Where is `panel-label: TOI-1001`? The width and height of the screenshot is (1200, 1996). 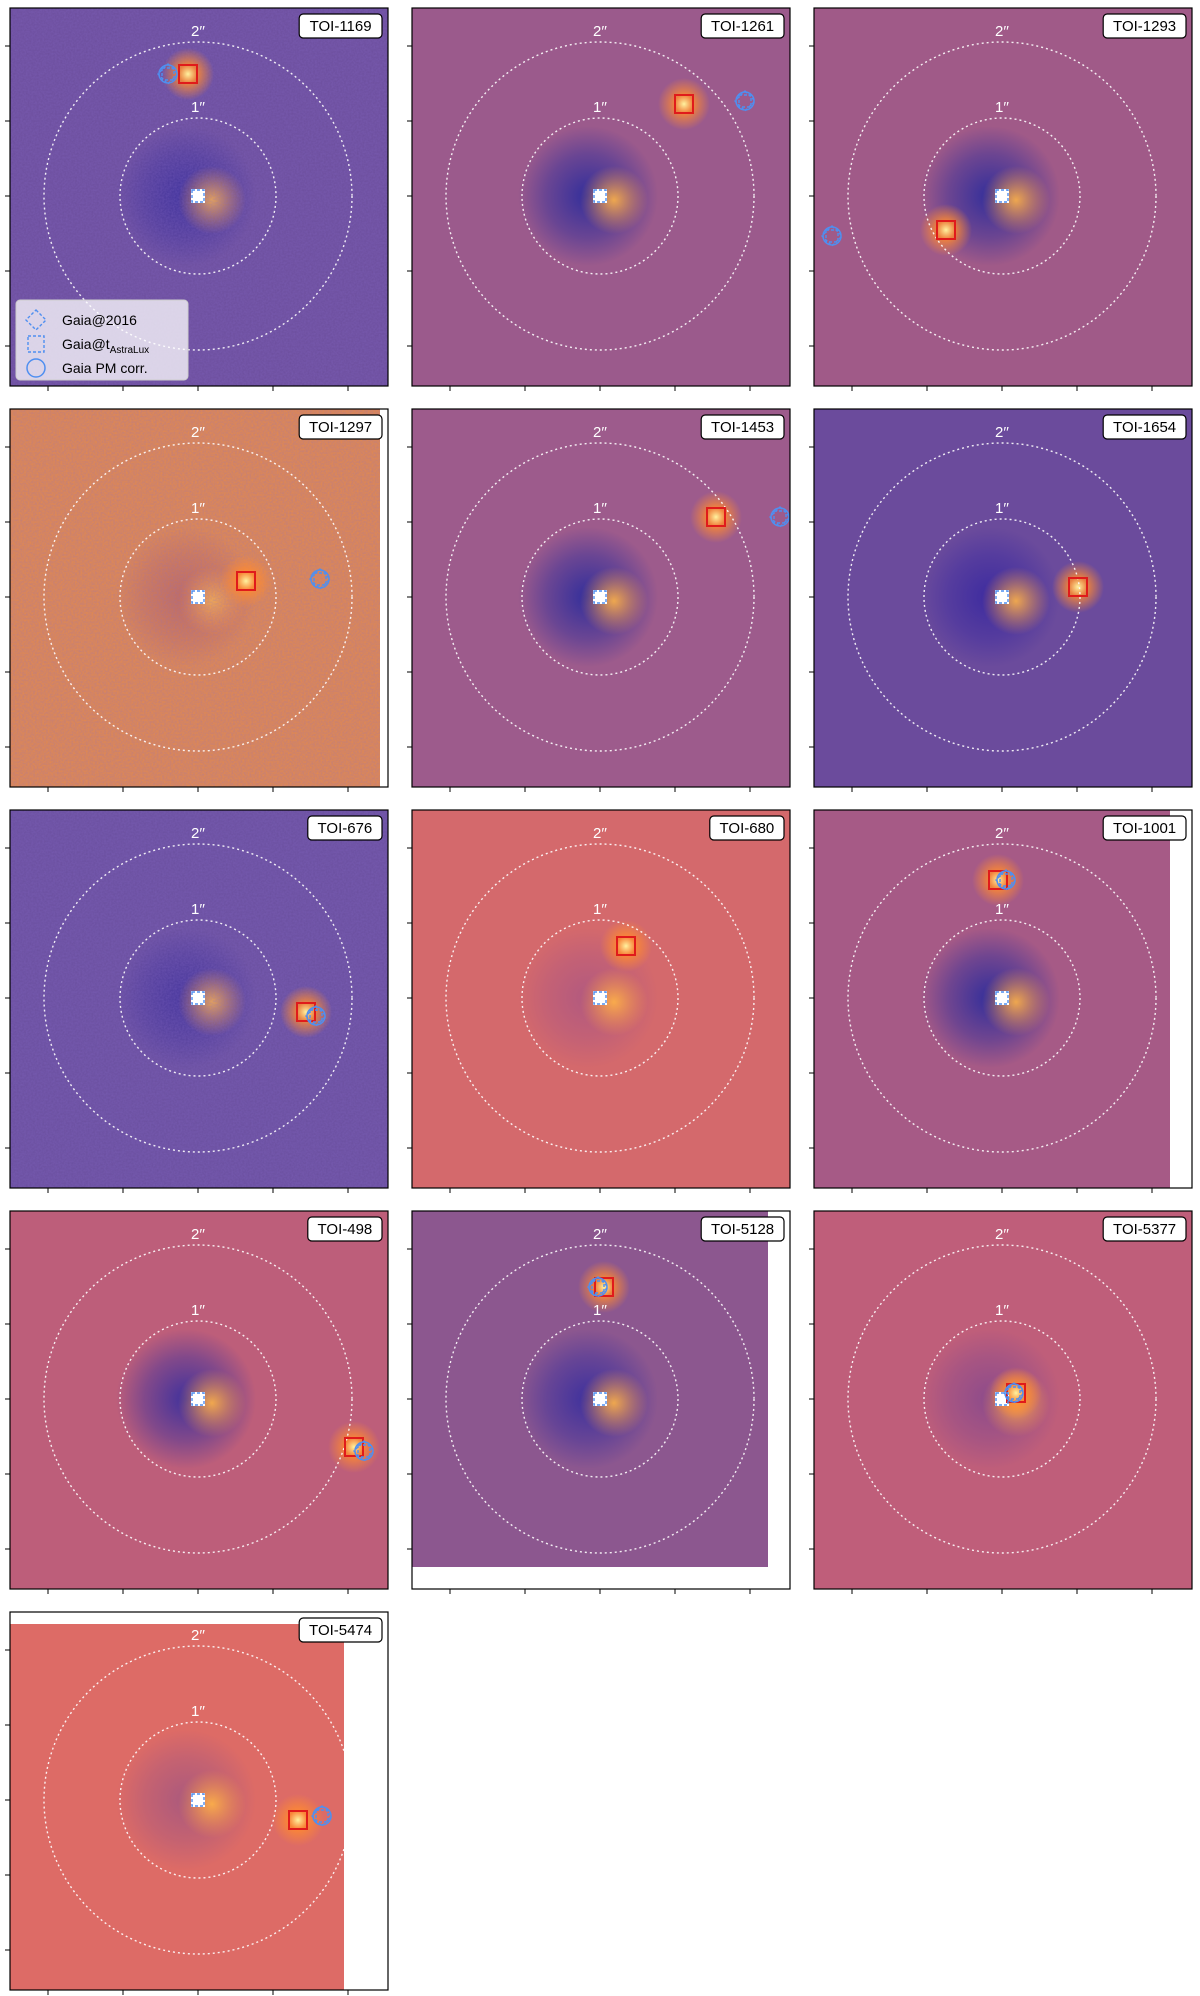 panel-label: TOI-1001 is located at coordinates (1144, 828).